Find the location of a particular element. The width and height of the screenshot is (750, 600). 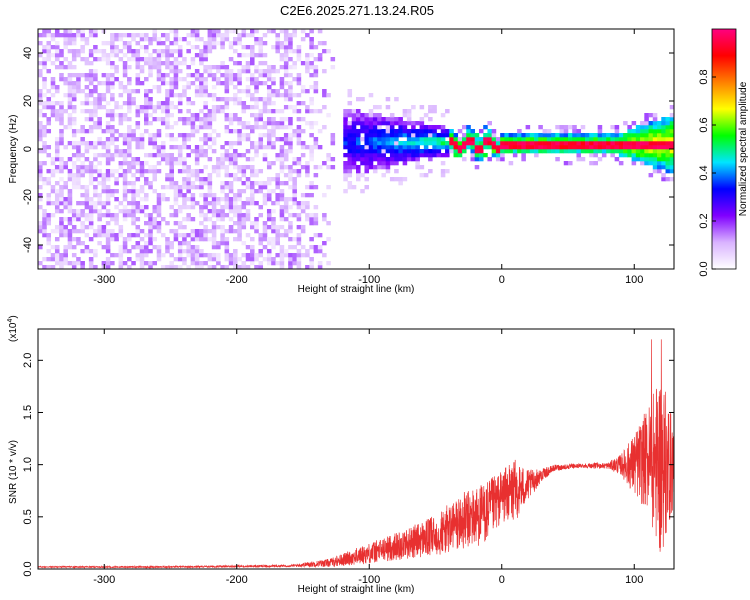

snr-x-axis-label: Height of straight line (km) is located at coordinates (356, 589).